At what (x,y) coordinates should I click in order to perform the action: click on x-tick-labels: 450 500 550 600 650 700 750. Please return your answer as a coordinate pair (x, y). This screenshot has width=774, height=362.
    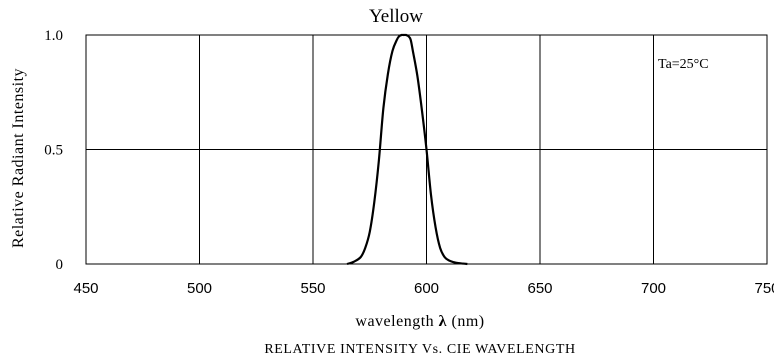
    Looking at the image, I should click on (423, 288).